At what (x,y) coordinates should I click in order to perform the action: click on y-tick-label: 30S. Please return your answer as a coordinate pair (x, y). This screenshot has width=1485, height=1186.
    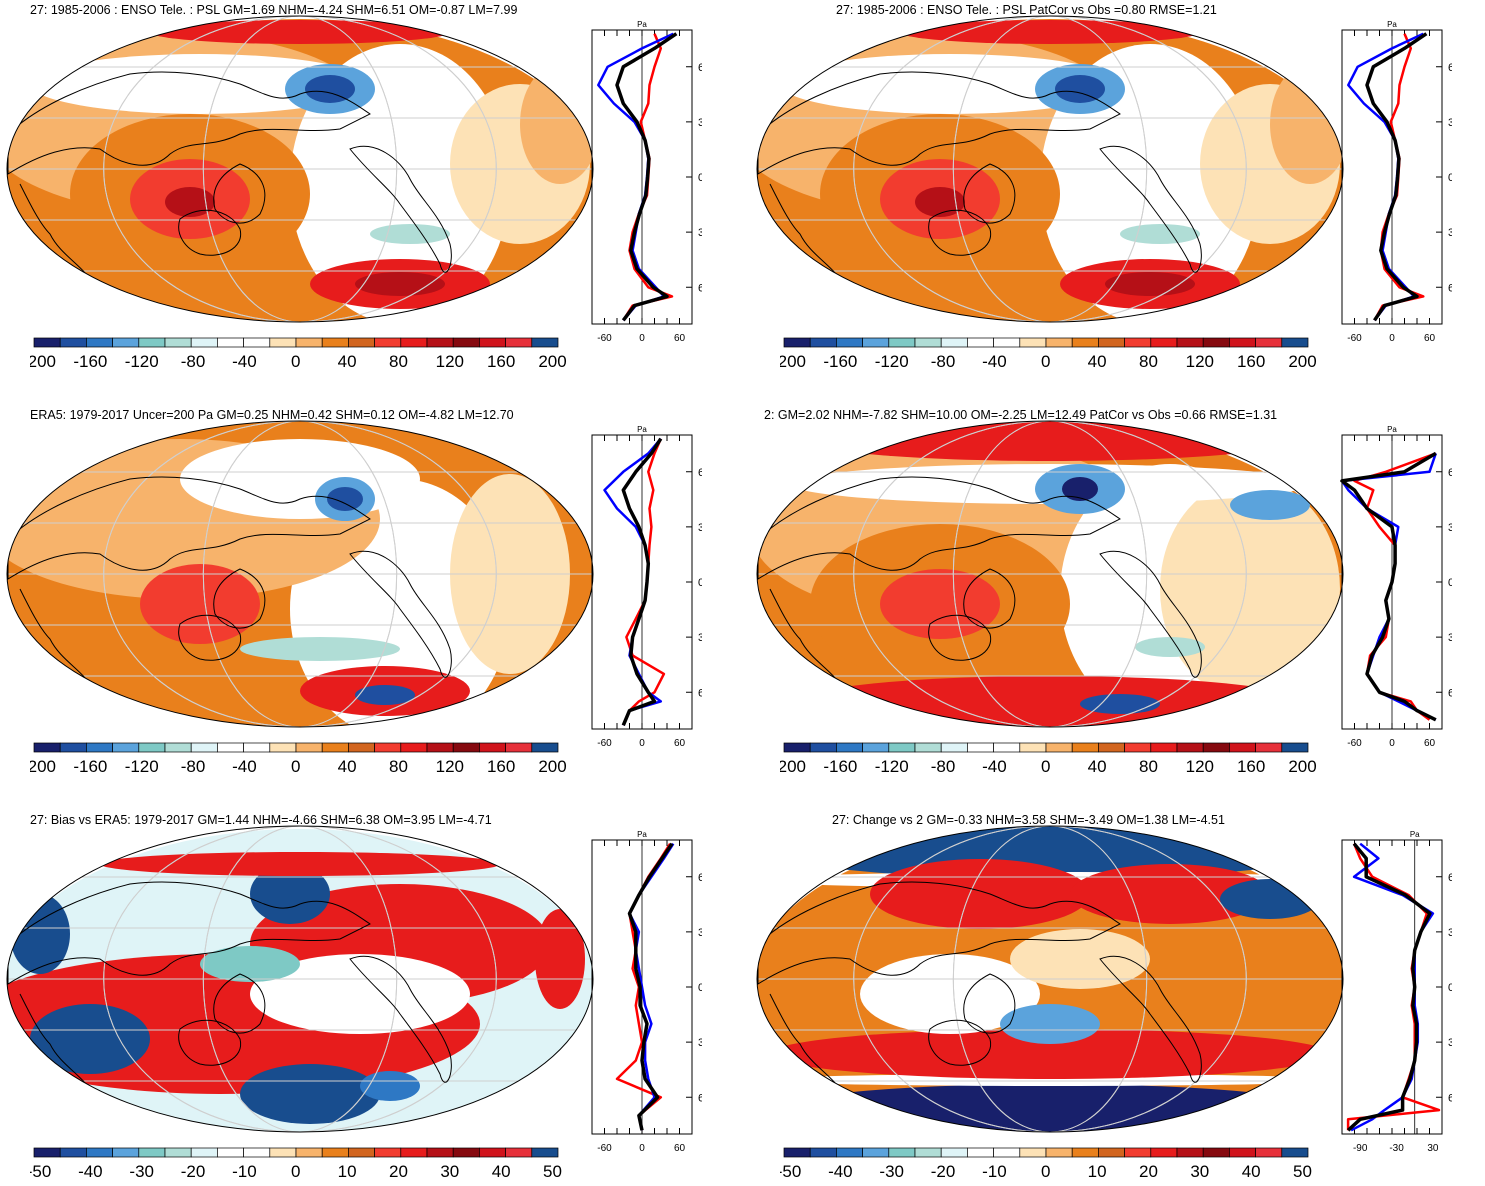
    Looking at the image, I should click on (1450, 638).